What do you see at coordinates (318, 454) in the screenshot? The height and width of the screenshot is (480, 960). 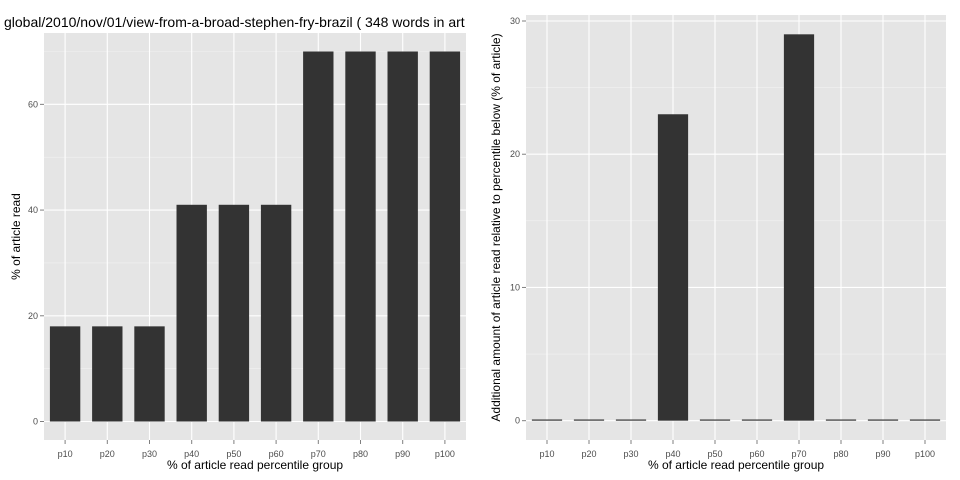 I see `left-x-tick-label: p70` at bounding box center [318, 454].